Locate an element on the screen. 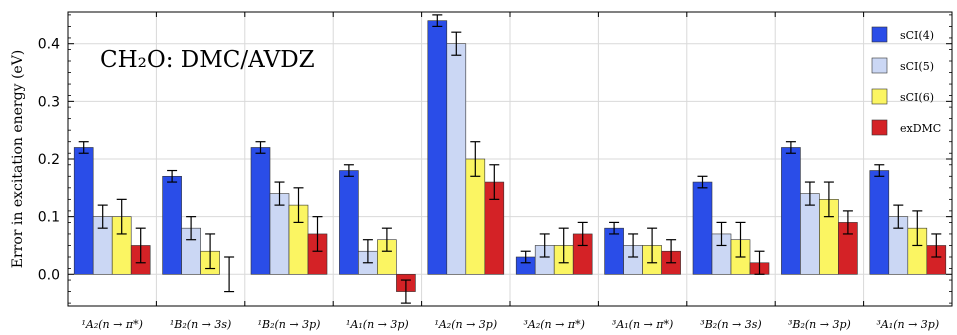  category-label: ¹A₂(n → 3p) is located at coordinates (465, 324).